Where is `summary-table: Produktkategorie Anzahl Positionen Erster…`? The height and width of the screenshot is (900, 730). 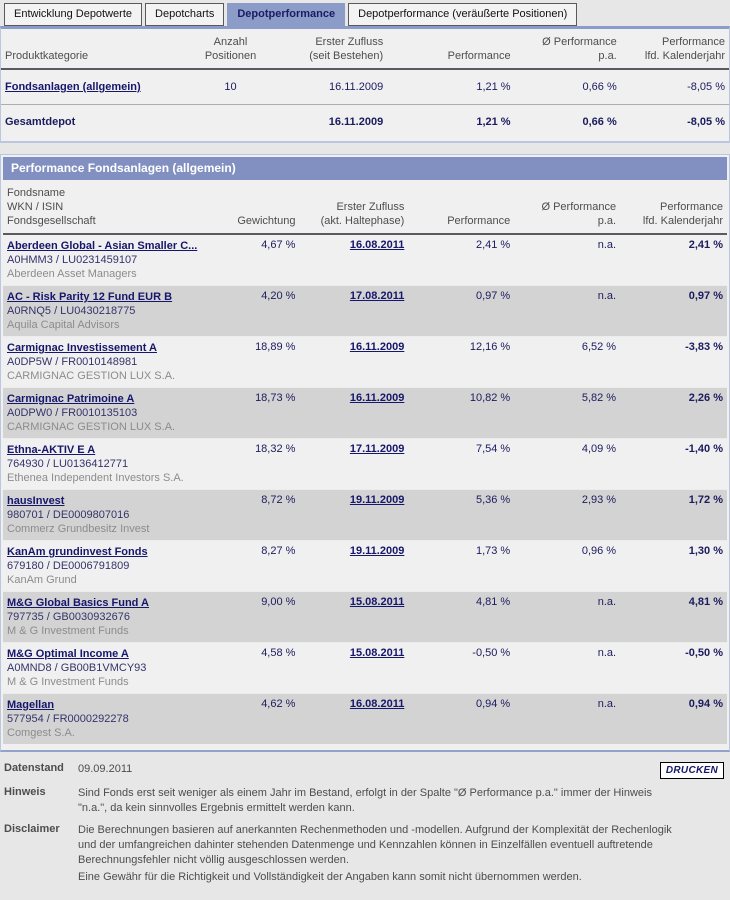 summary-table: Produktkategorie Anzahl Positionen Erster… is located at coordinates (365, 84).